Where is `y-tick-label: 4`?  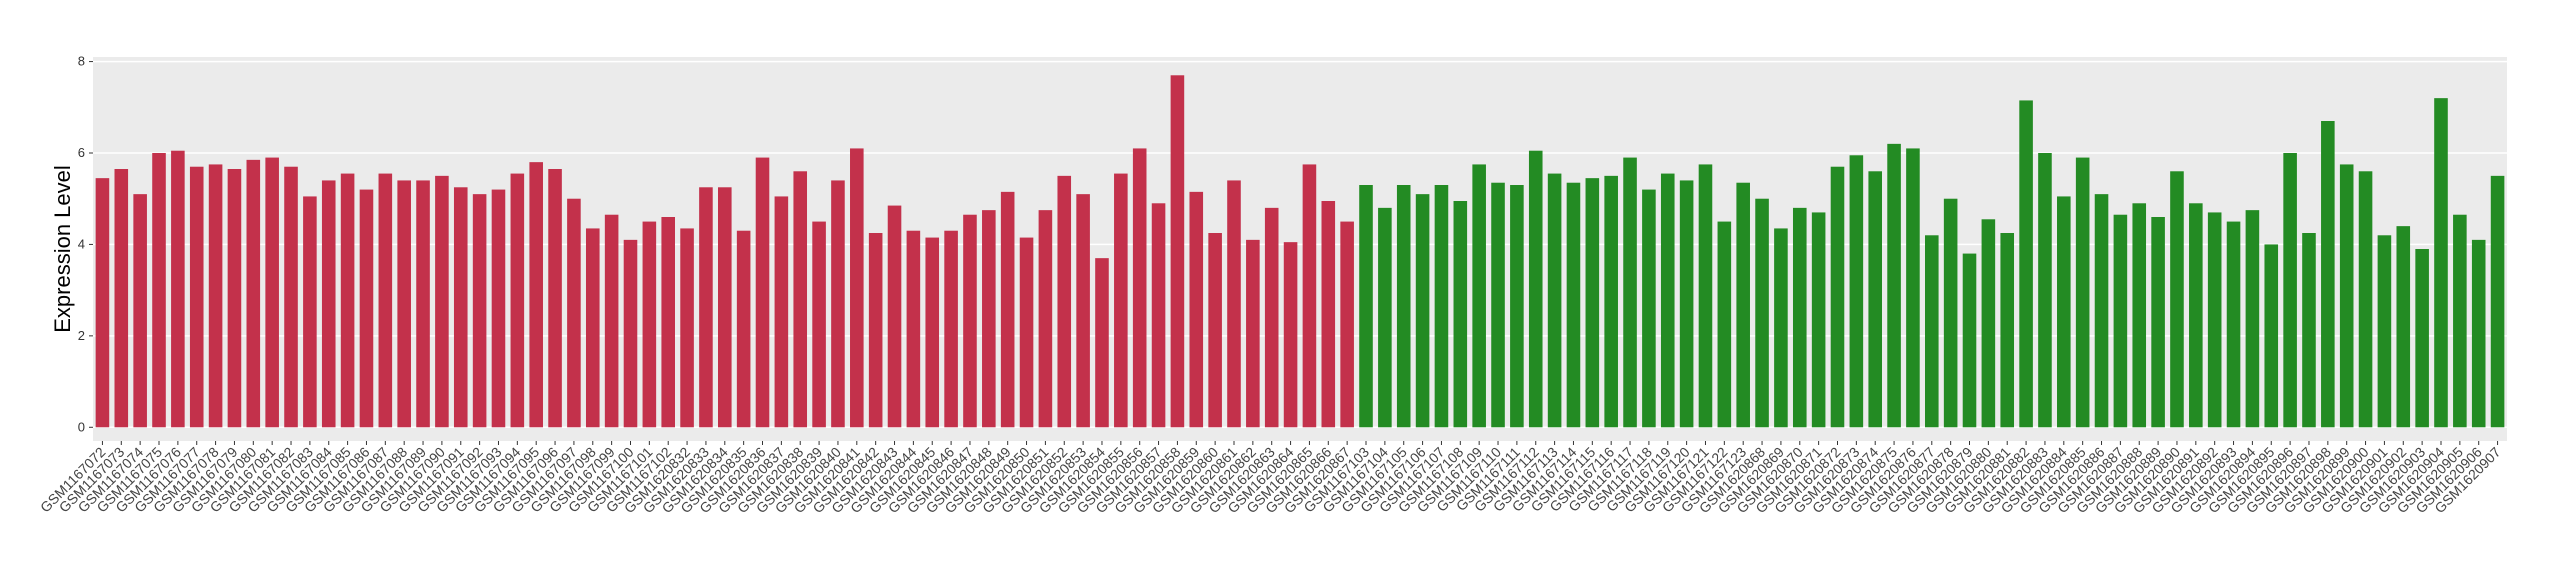 y-tick-label: 4 is located at coordinates (81, 243).